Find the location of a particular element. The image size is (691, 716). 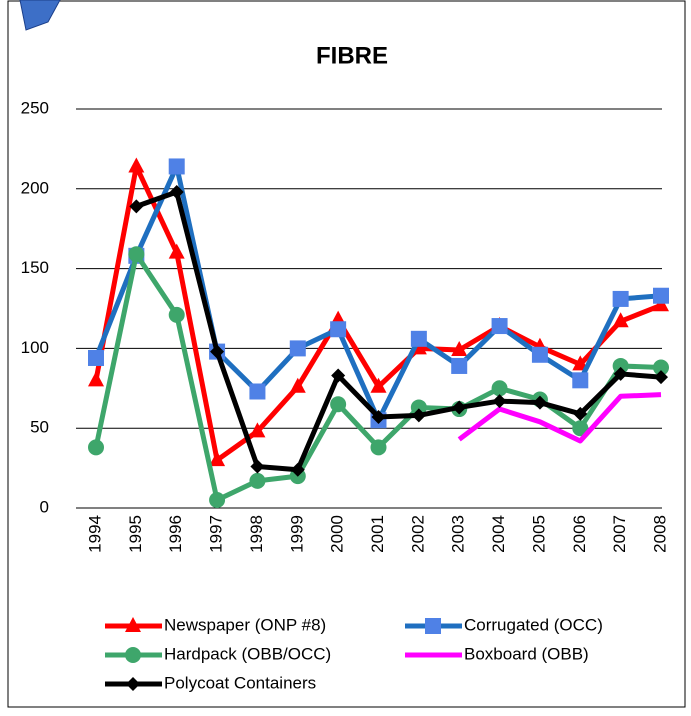

y-tick-label: 0 is located at coordinates (44, 506).